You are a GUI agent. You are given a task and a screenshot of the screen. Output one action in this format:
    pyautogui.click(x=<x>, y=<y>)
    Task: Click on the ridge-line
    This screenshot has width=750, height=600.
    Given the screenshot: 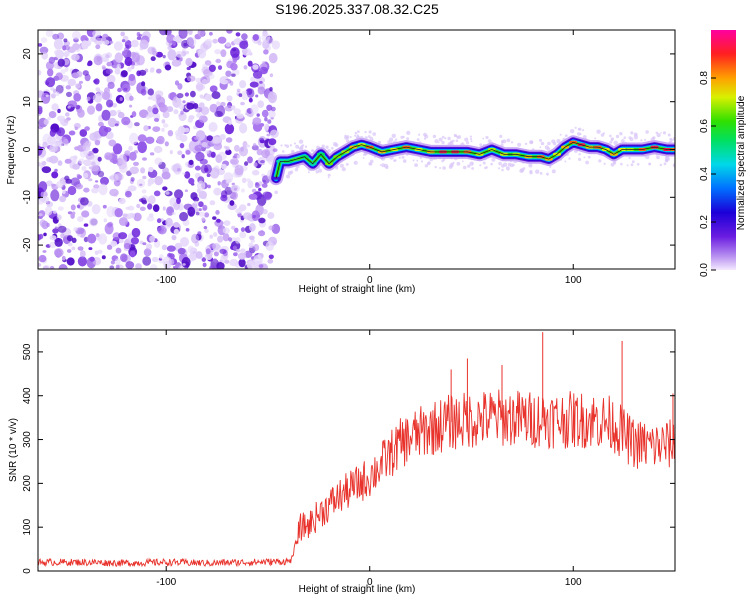 What is the action you would take?
    pyautogui.click(x=475, y=160)
    